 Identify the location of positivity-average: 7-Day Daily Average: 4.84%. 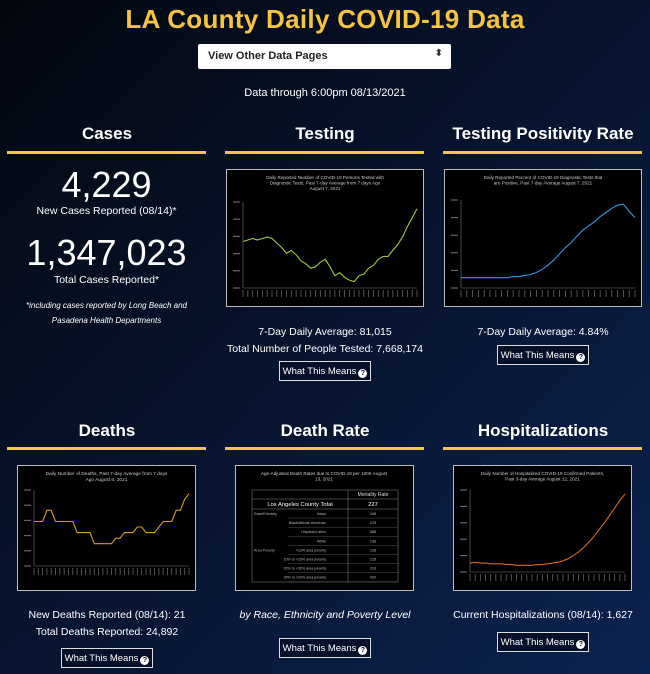
(543, 332).